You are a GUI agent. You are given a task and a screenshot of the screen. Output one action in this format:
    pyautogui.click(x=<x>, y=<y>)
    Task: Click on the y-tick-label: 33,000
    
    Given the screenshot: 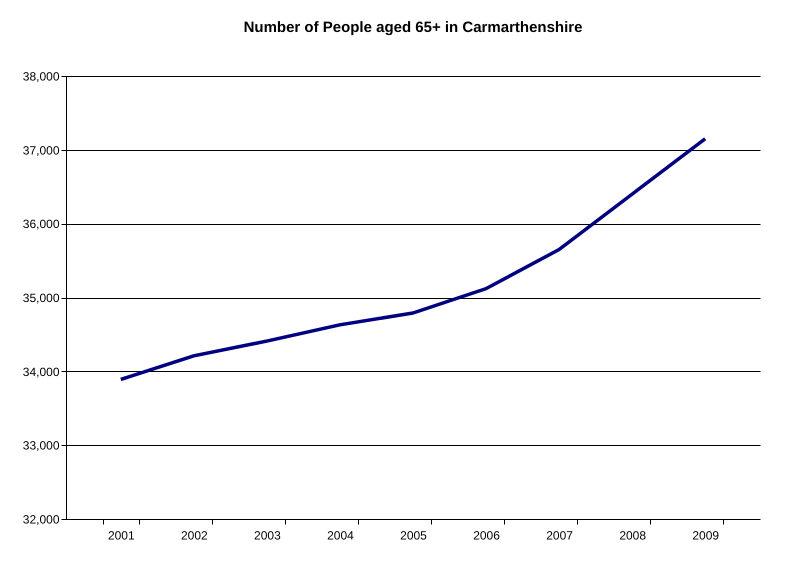 What is the action you would take?
    pyautogui.click(x=41, y=445)
    